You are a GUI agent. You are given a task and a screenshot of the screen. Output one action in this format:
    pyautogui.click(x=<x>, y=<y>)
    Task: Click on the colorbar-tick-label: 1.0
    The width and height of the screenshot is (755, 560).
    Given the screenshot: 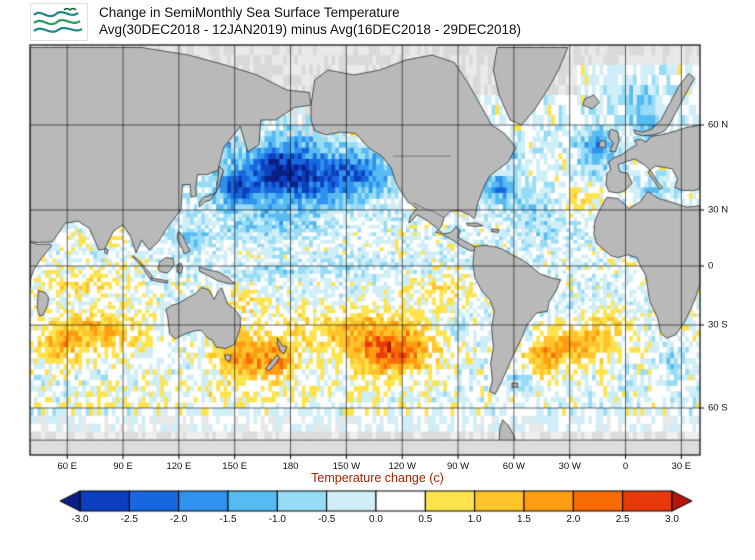 What is the action you would take?
    pyautogui.click(x=474, y=519)
    